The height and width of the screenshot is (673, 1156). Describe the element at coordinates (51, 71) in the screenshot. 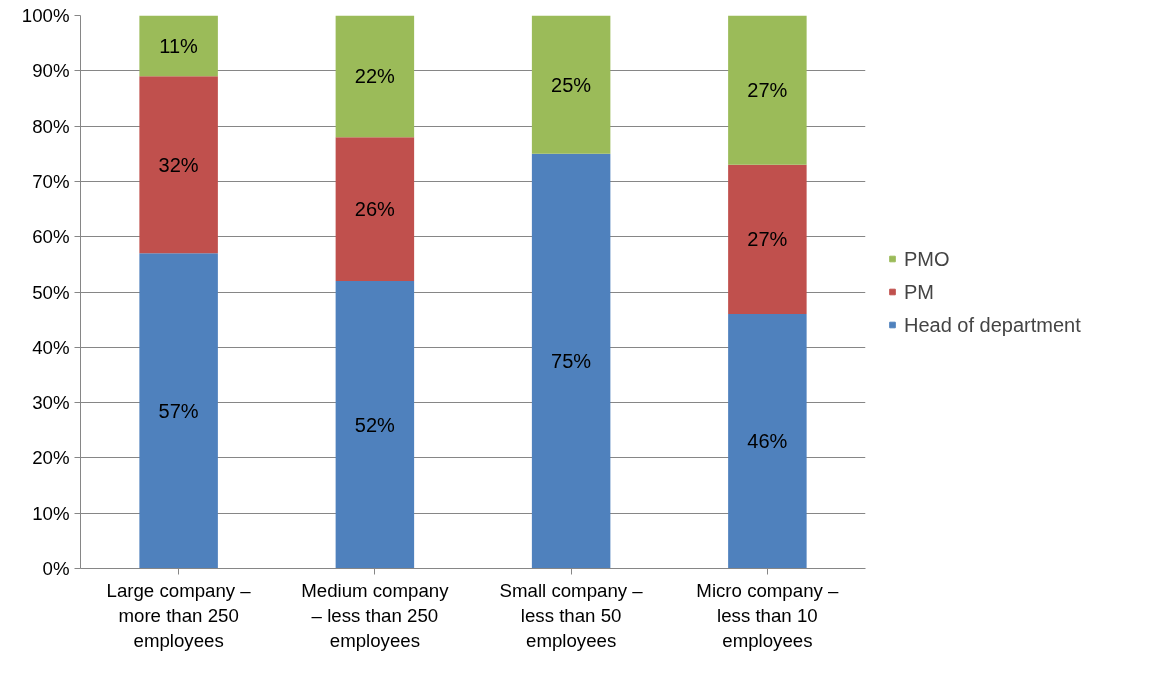

I see `y-tick-label: 90%` at that location.